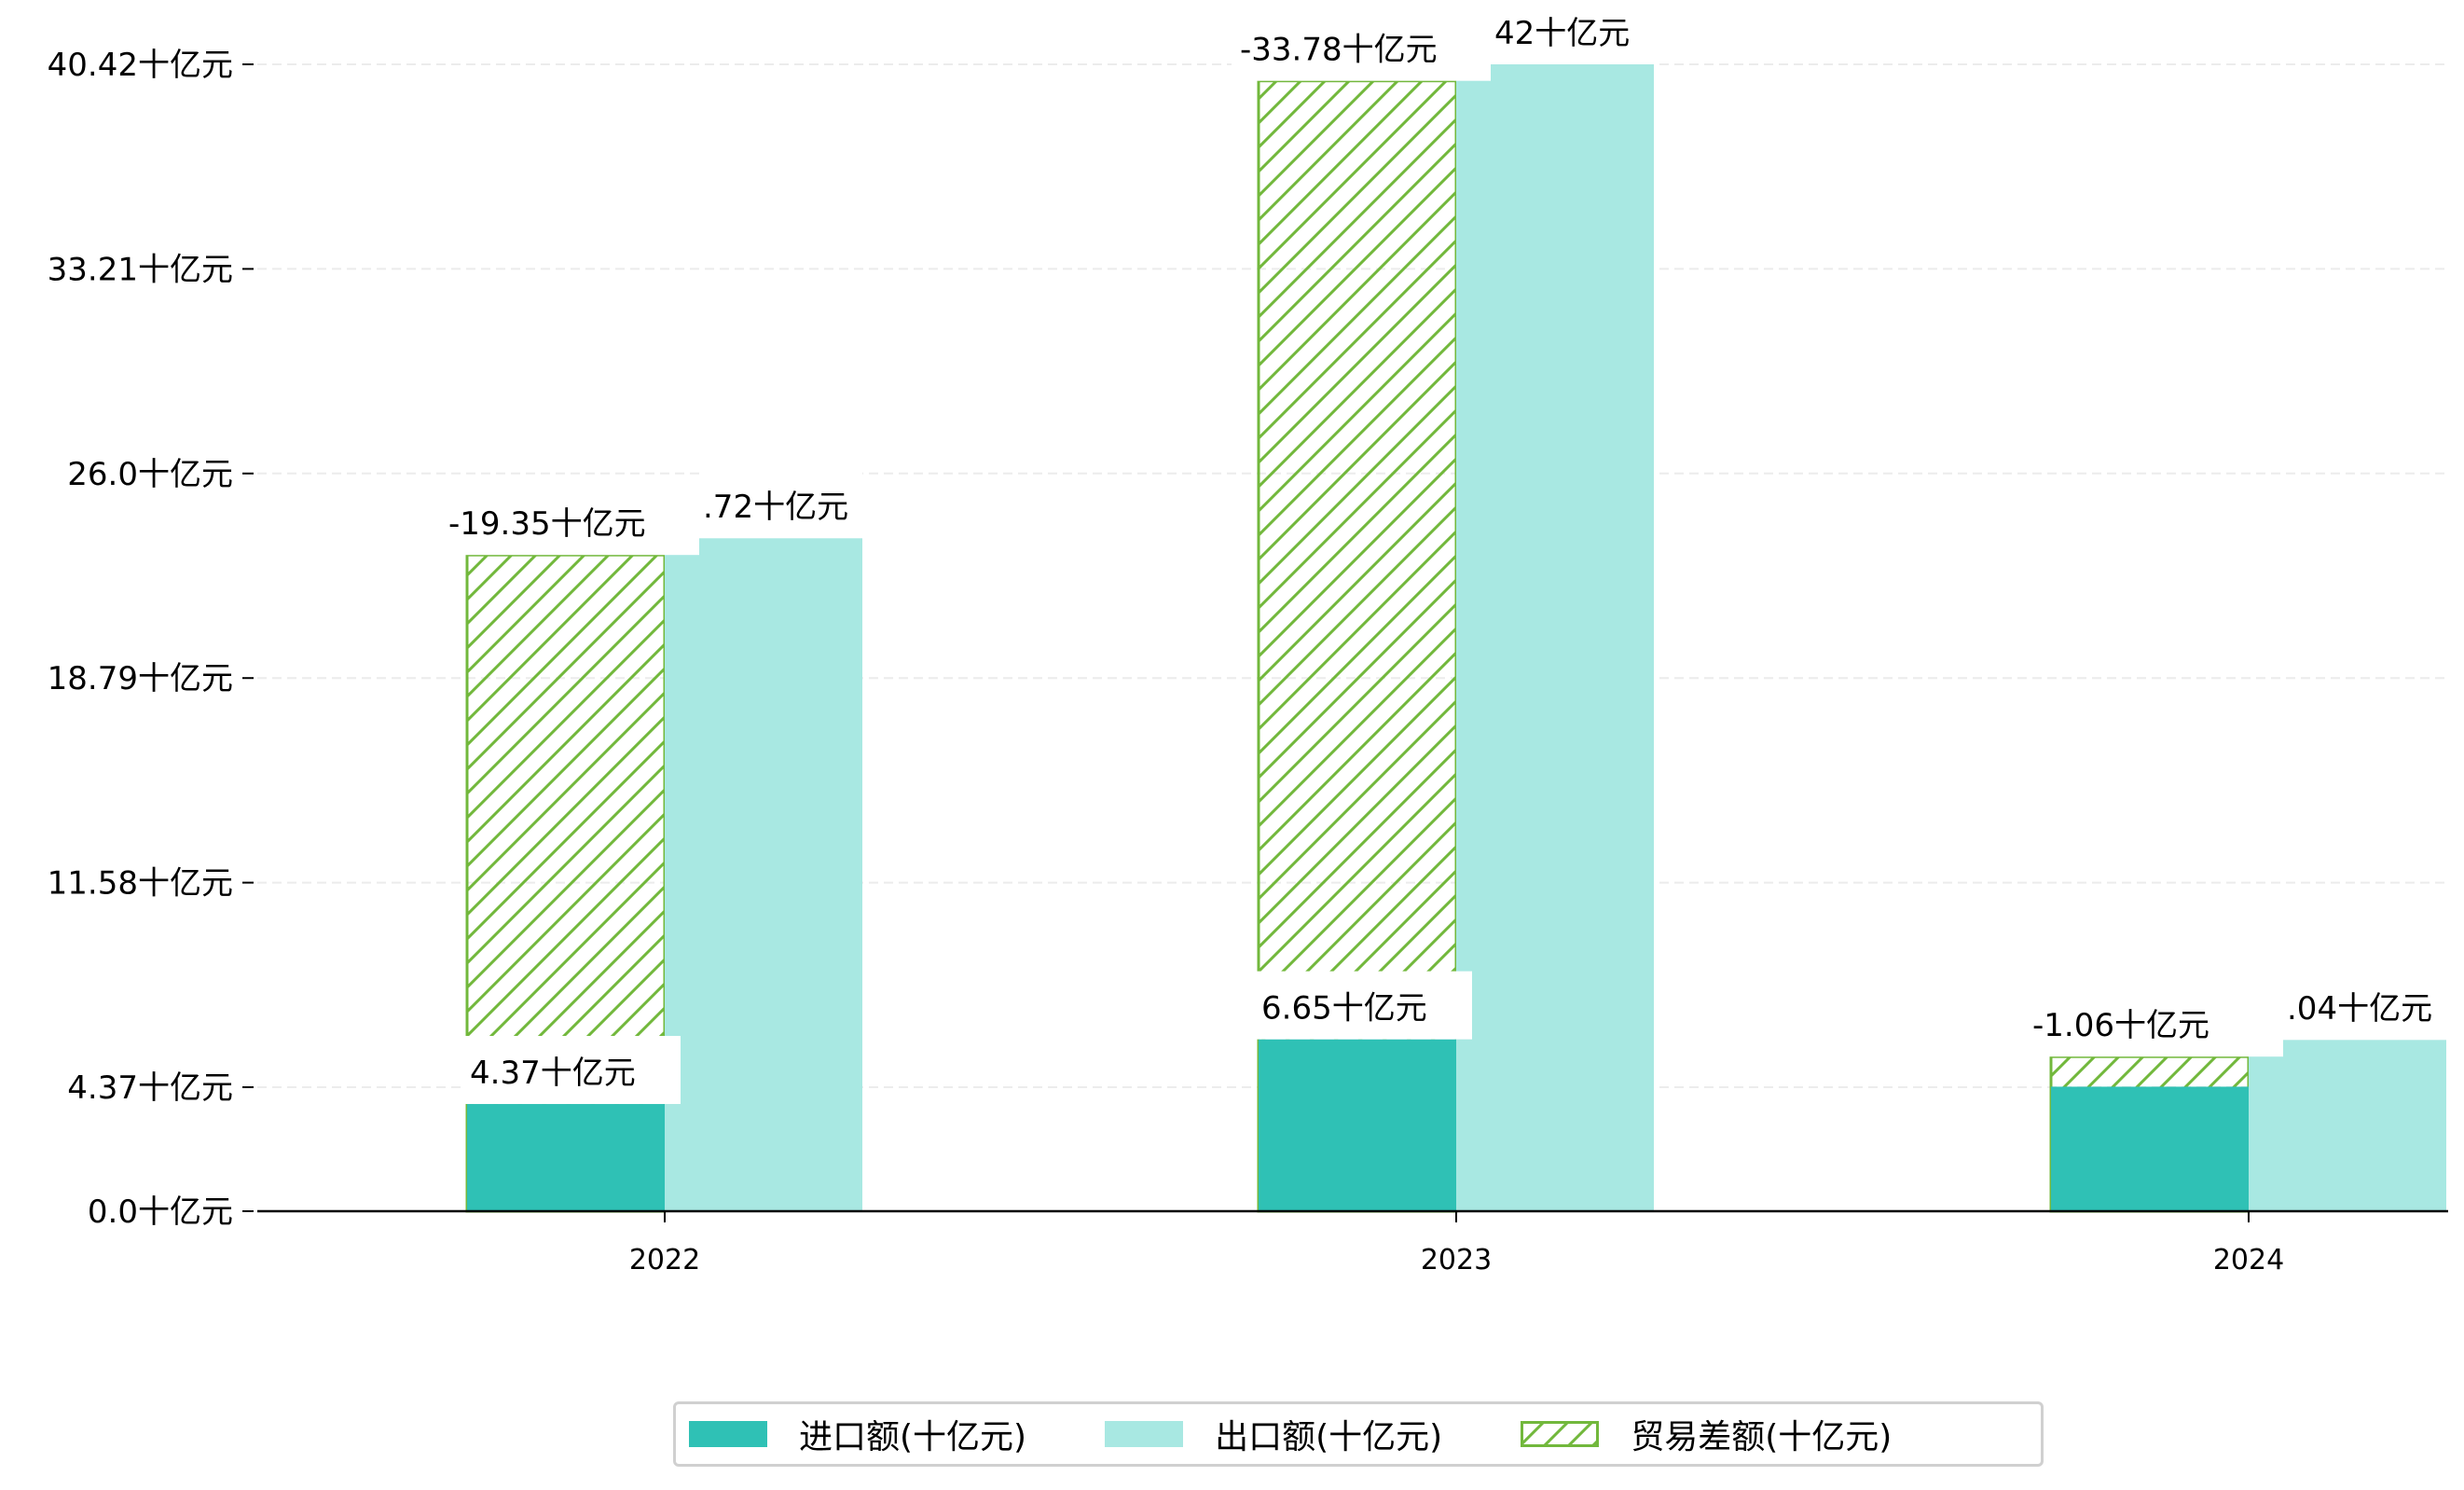 This screenshot has width=2464, height=1490. I want to click on export-label: .04十亿元, so click(2359, 1009).